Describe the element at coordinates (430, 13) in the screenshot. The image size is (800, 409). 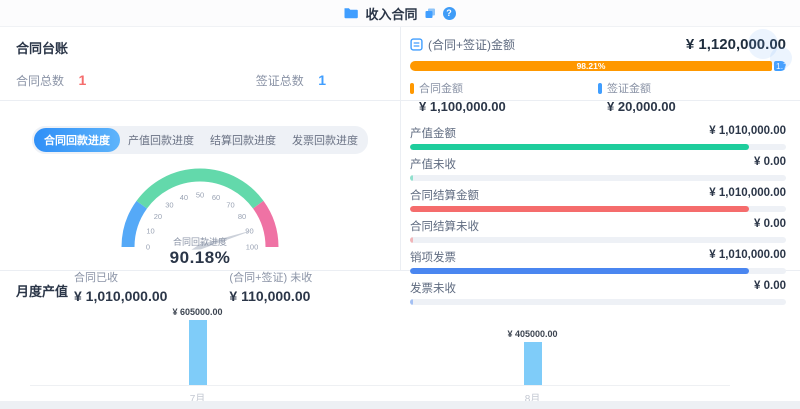
I see `copy-icon` at that location.